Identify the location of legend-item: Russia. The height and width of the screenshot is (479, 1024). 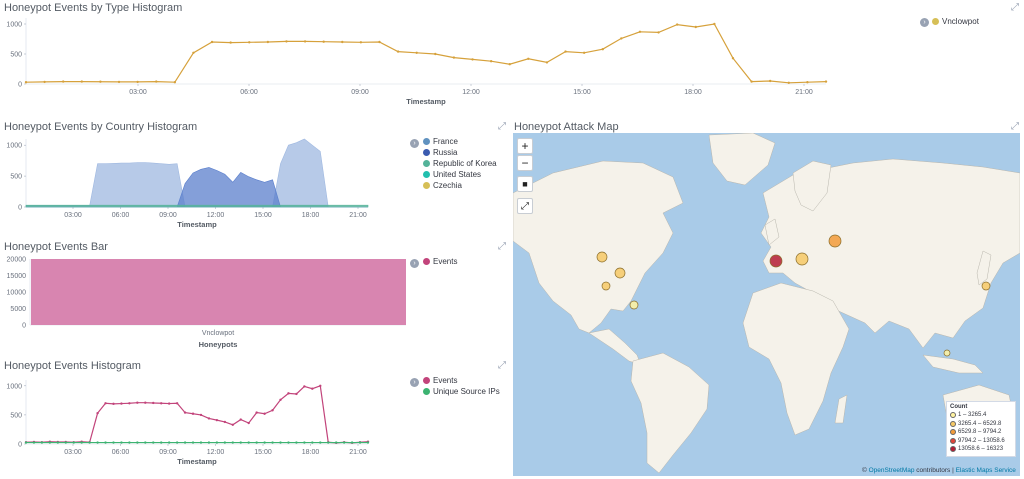
(460, 152).